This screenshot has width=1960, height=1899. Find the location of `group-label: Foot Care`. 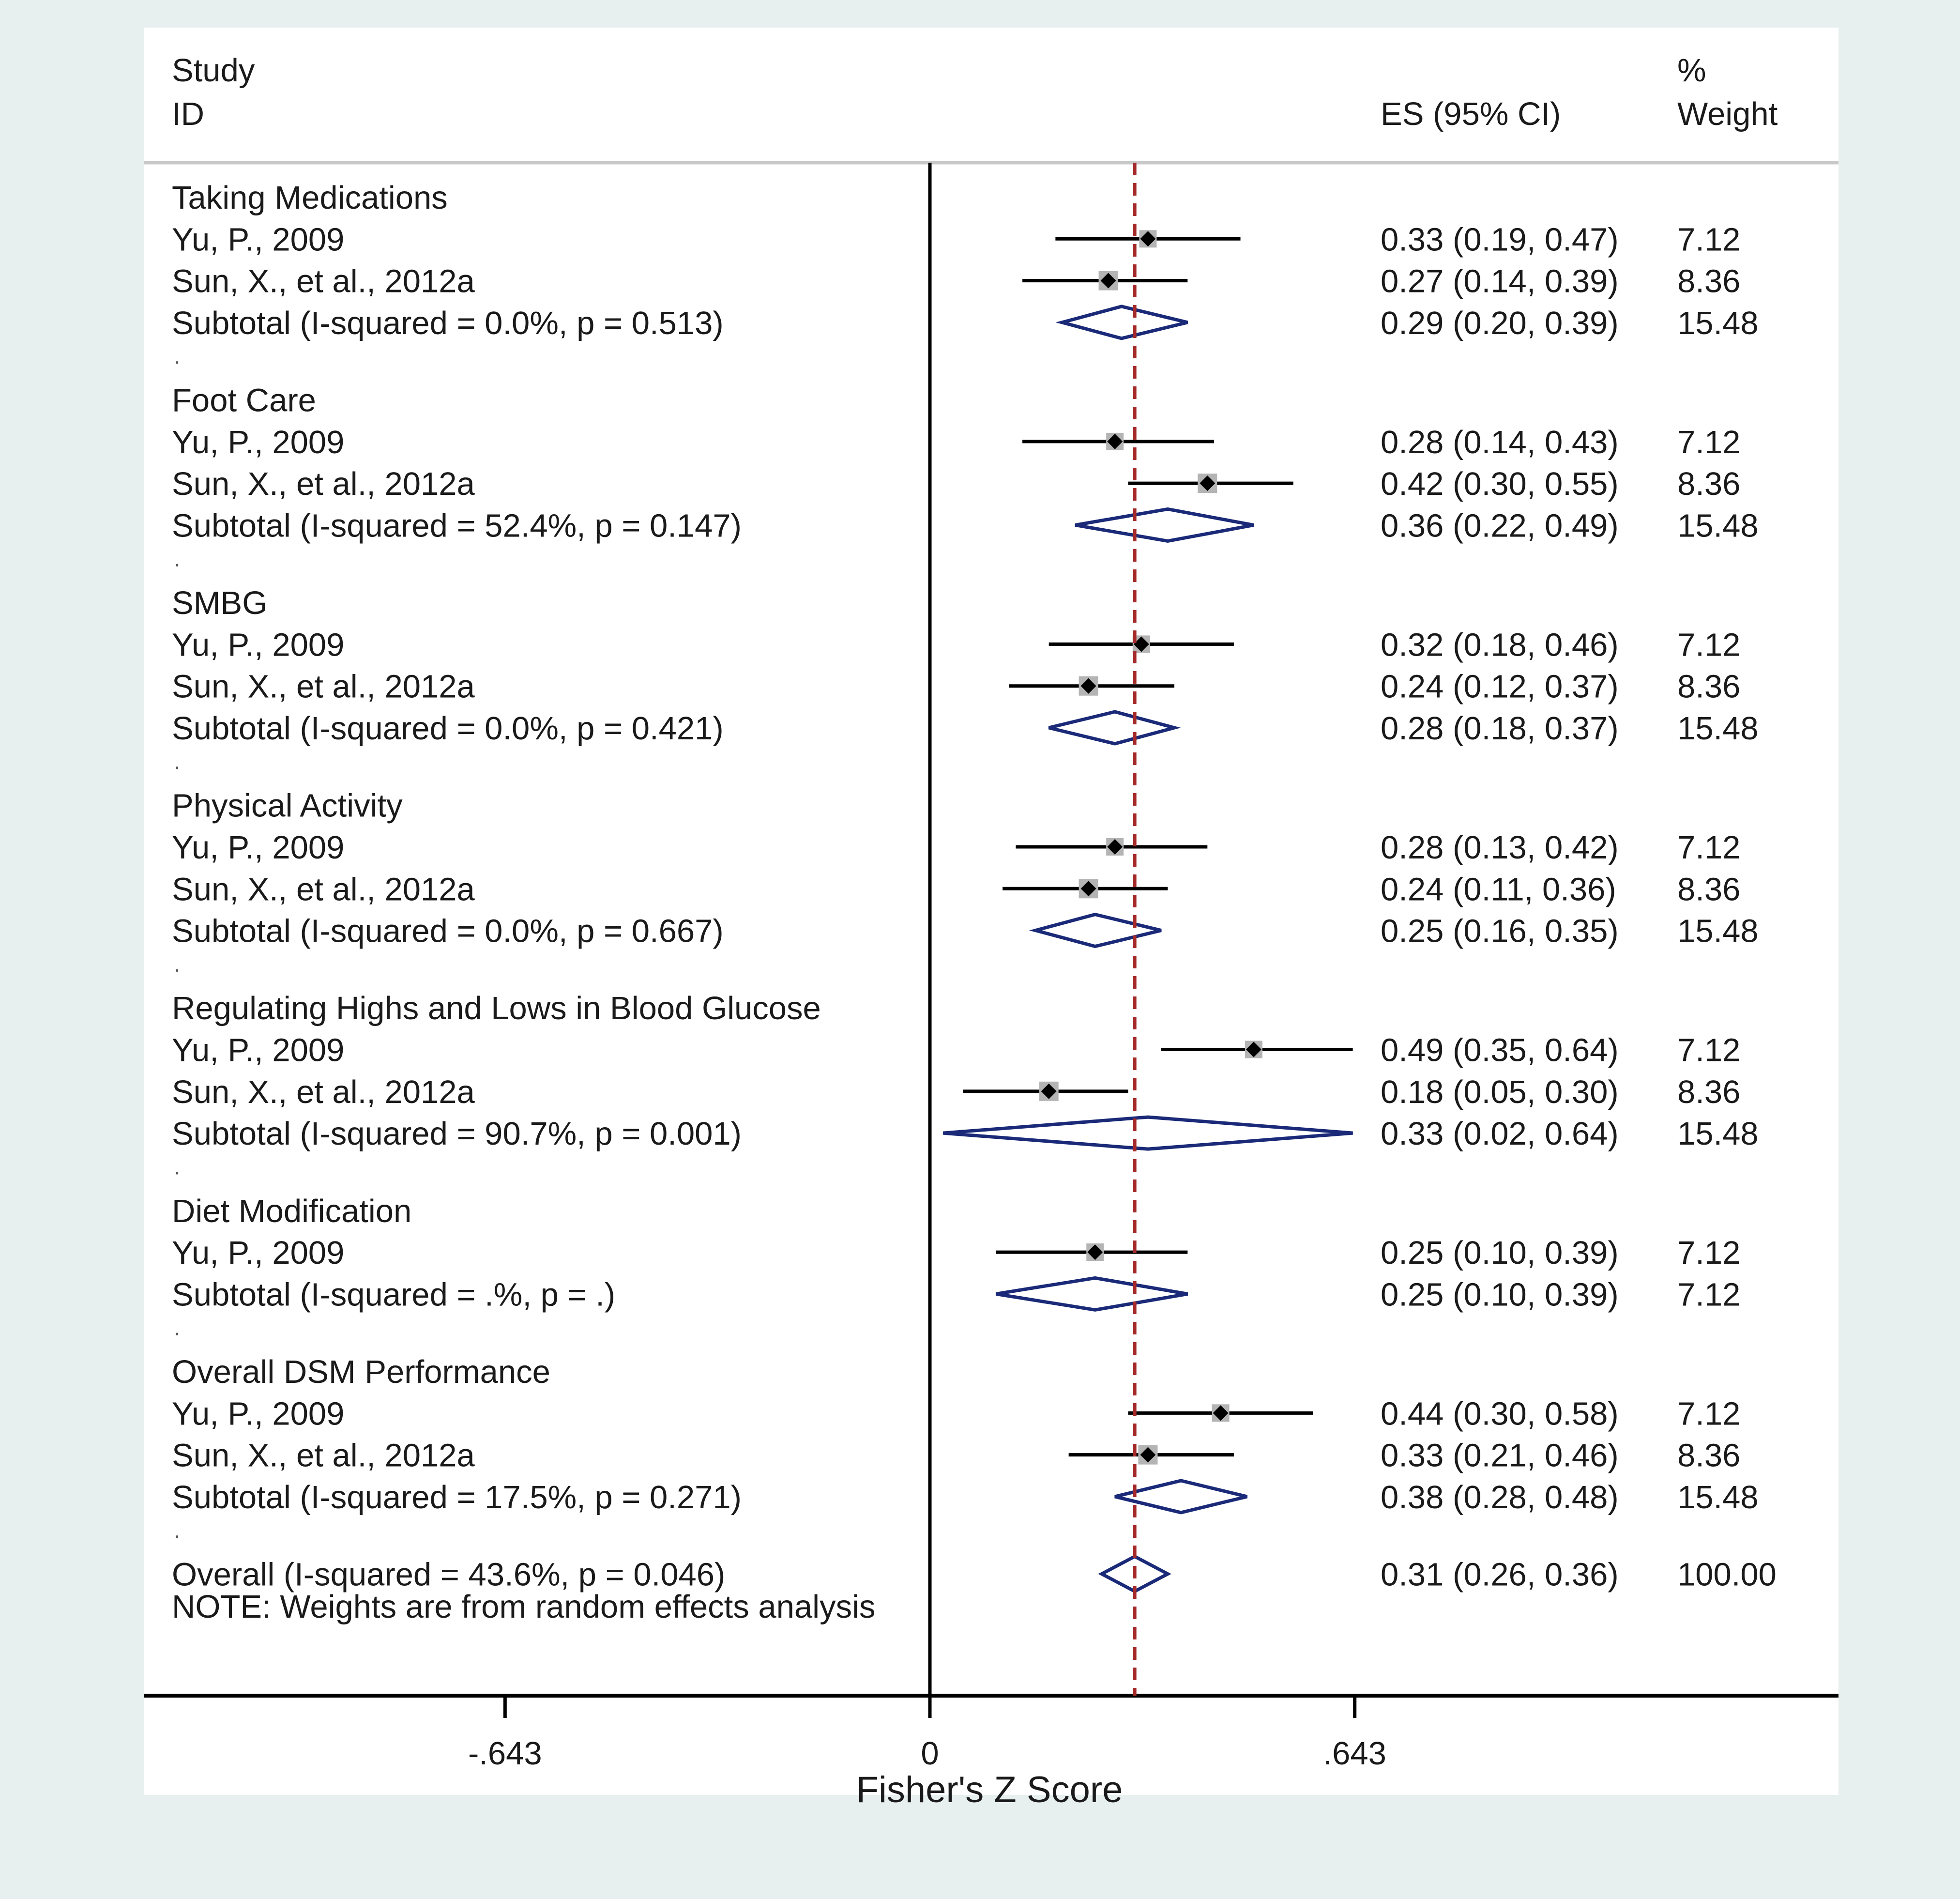

group-label: Foot Care is located at coordinates (244, 401).